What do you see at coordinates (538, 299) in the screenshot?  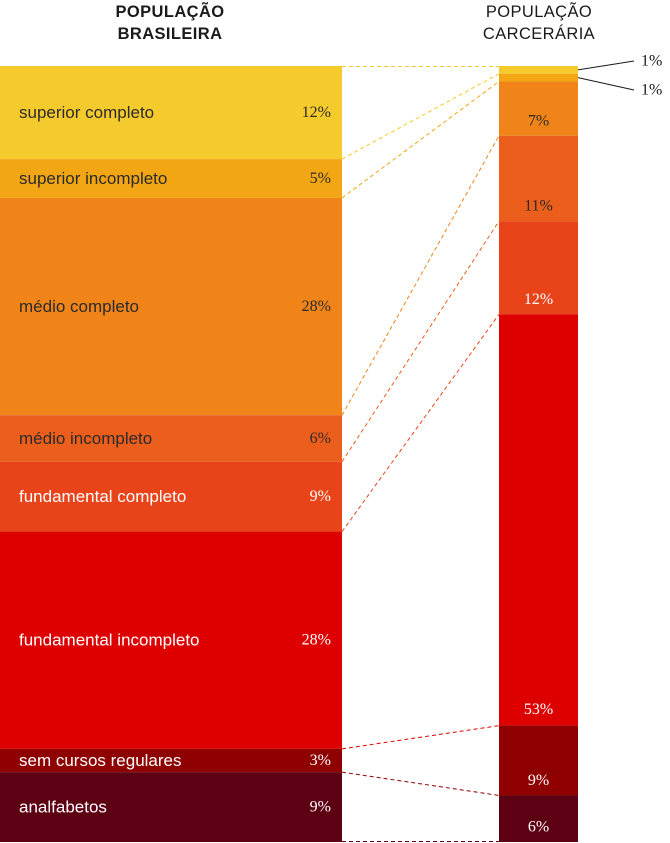 I see `right-percent-label: 12%` at bounding box center [538, 299].